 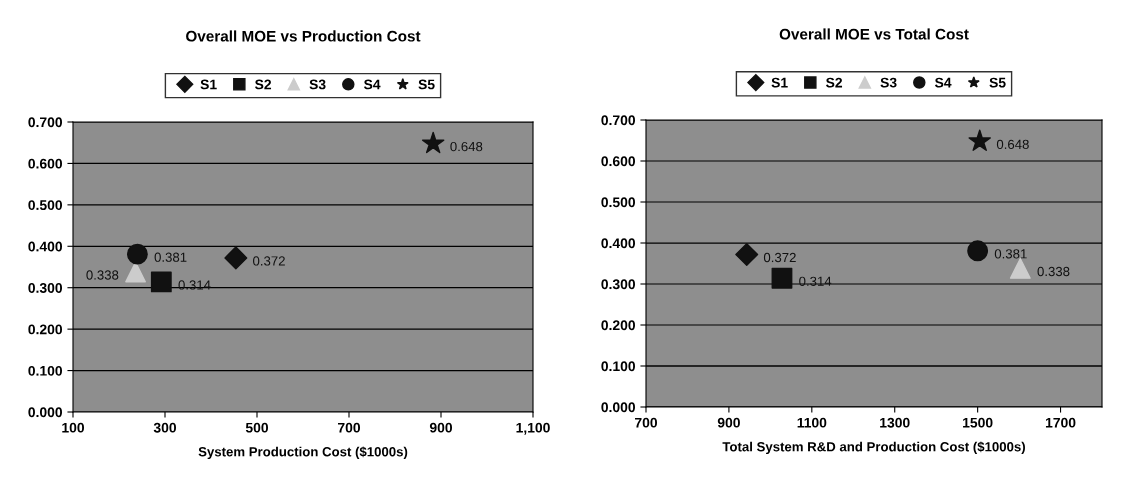 I want to click on chart-title: Overall MOE vs Total Cost, so click(x=874, y=34).